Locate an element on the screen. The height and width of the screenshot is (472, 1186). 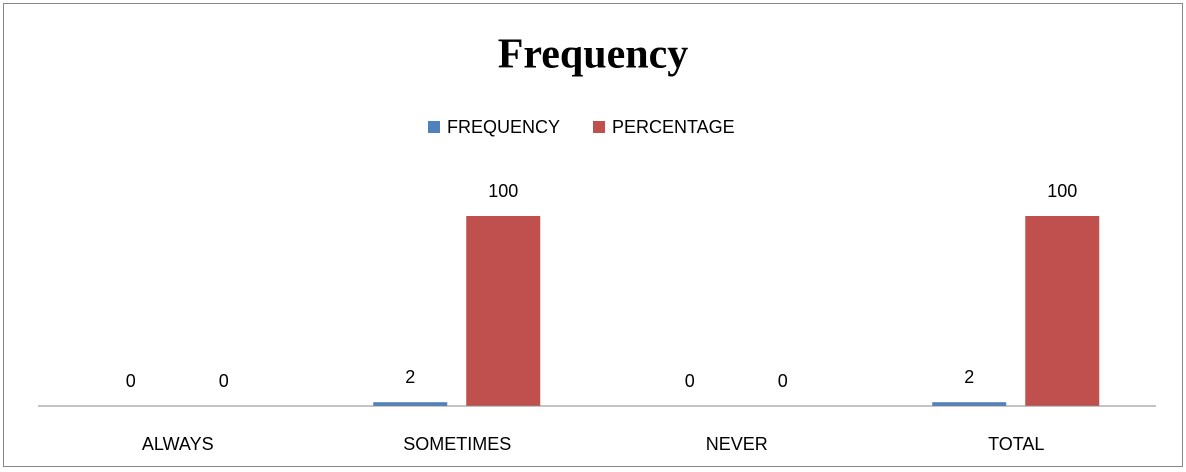
x-tick-label: TOTAL is located at coordinates (1016, 444).